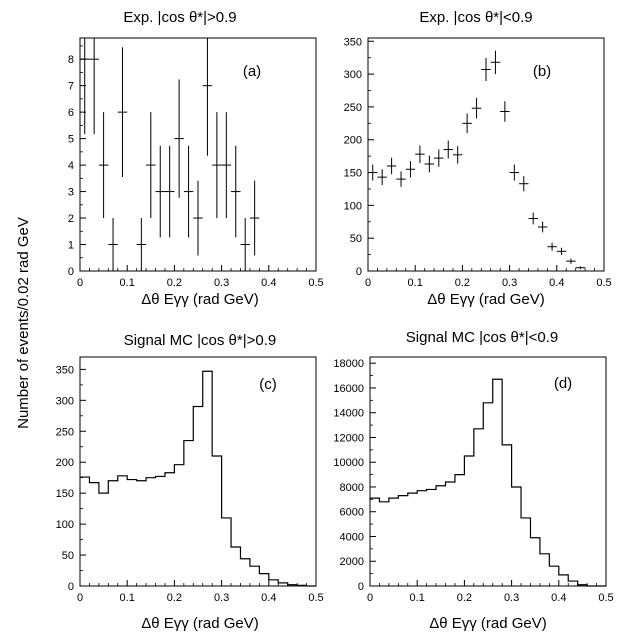 Image resolution: width=622 pixels, height=637 pixels. Describe the element at coordinates (353, 174) in the screenshot. I see `panel-b-ytick-label: 150` at that location.